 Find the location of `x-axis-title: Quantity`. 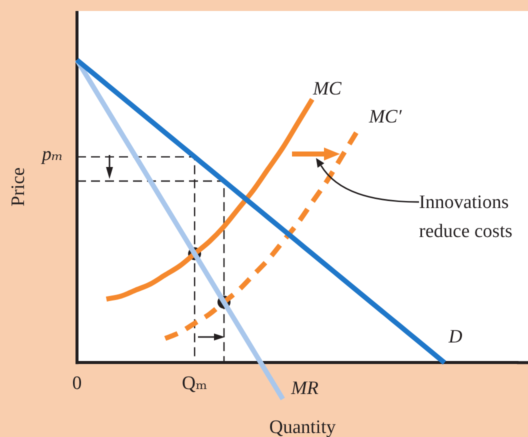

x-axis-title: Quantity is located at coordinates (302, 426).